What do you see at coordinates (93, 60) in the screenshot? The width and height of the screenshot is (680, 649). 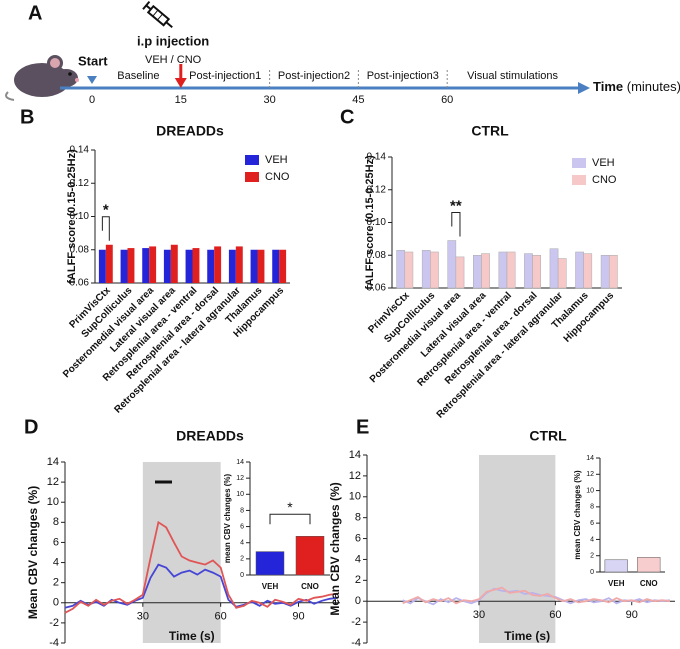 I see `start-label: Start` at bounding box center [93, 60].